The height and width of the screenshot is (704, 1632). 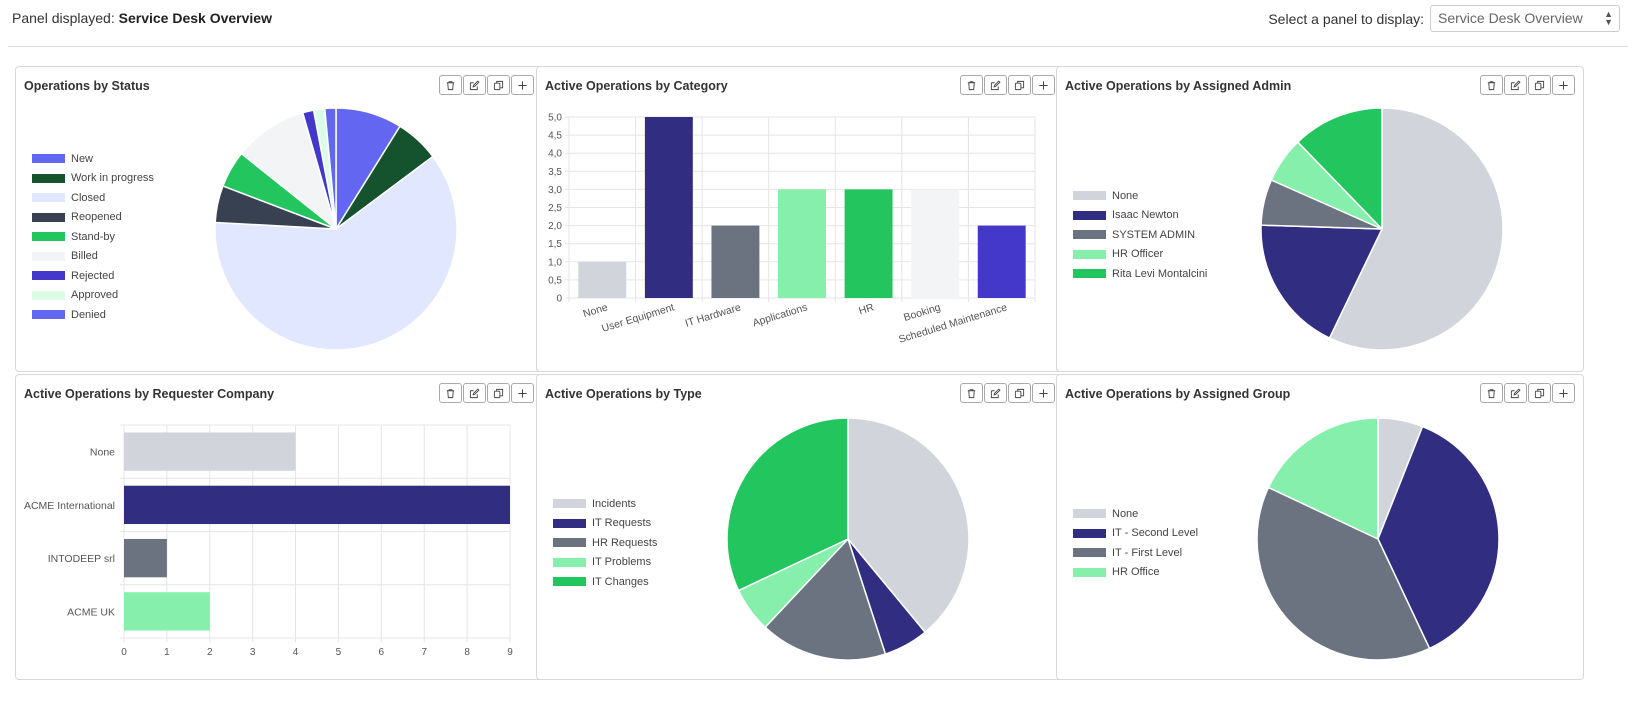 I want to click on legend-item: IT Changes, so click(x=605, y=582).